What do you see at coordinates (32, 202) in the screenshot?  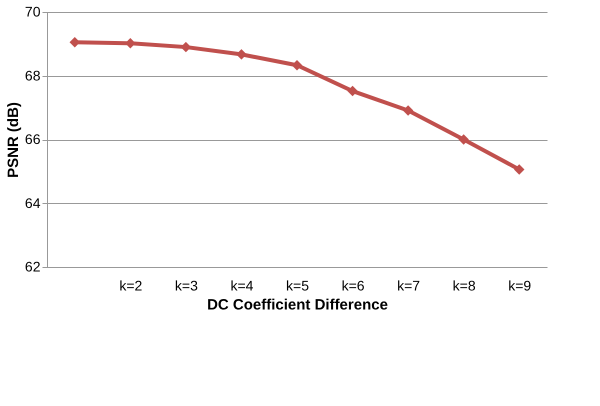 I see `y-tick-label: 64` at bounding box center [32, 202].